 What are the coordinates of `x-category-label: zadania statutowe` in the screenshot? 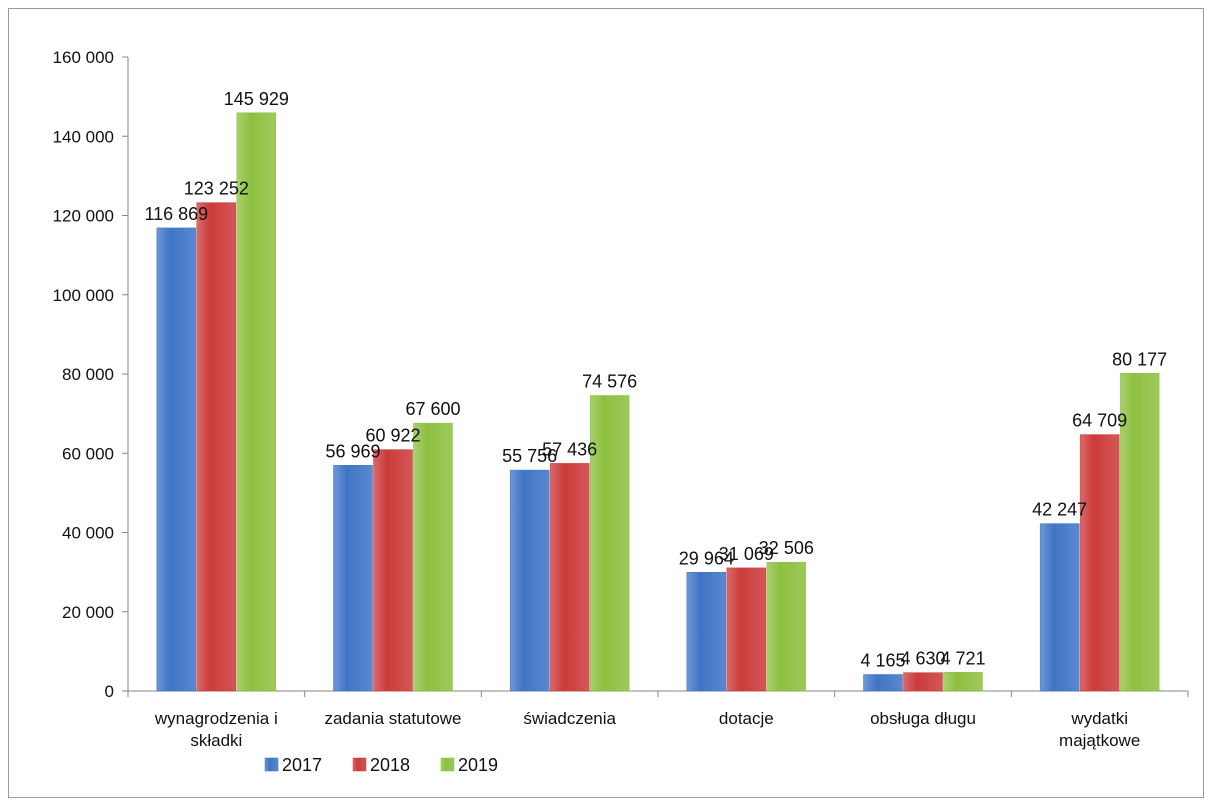 It's located at (392, 718).